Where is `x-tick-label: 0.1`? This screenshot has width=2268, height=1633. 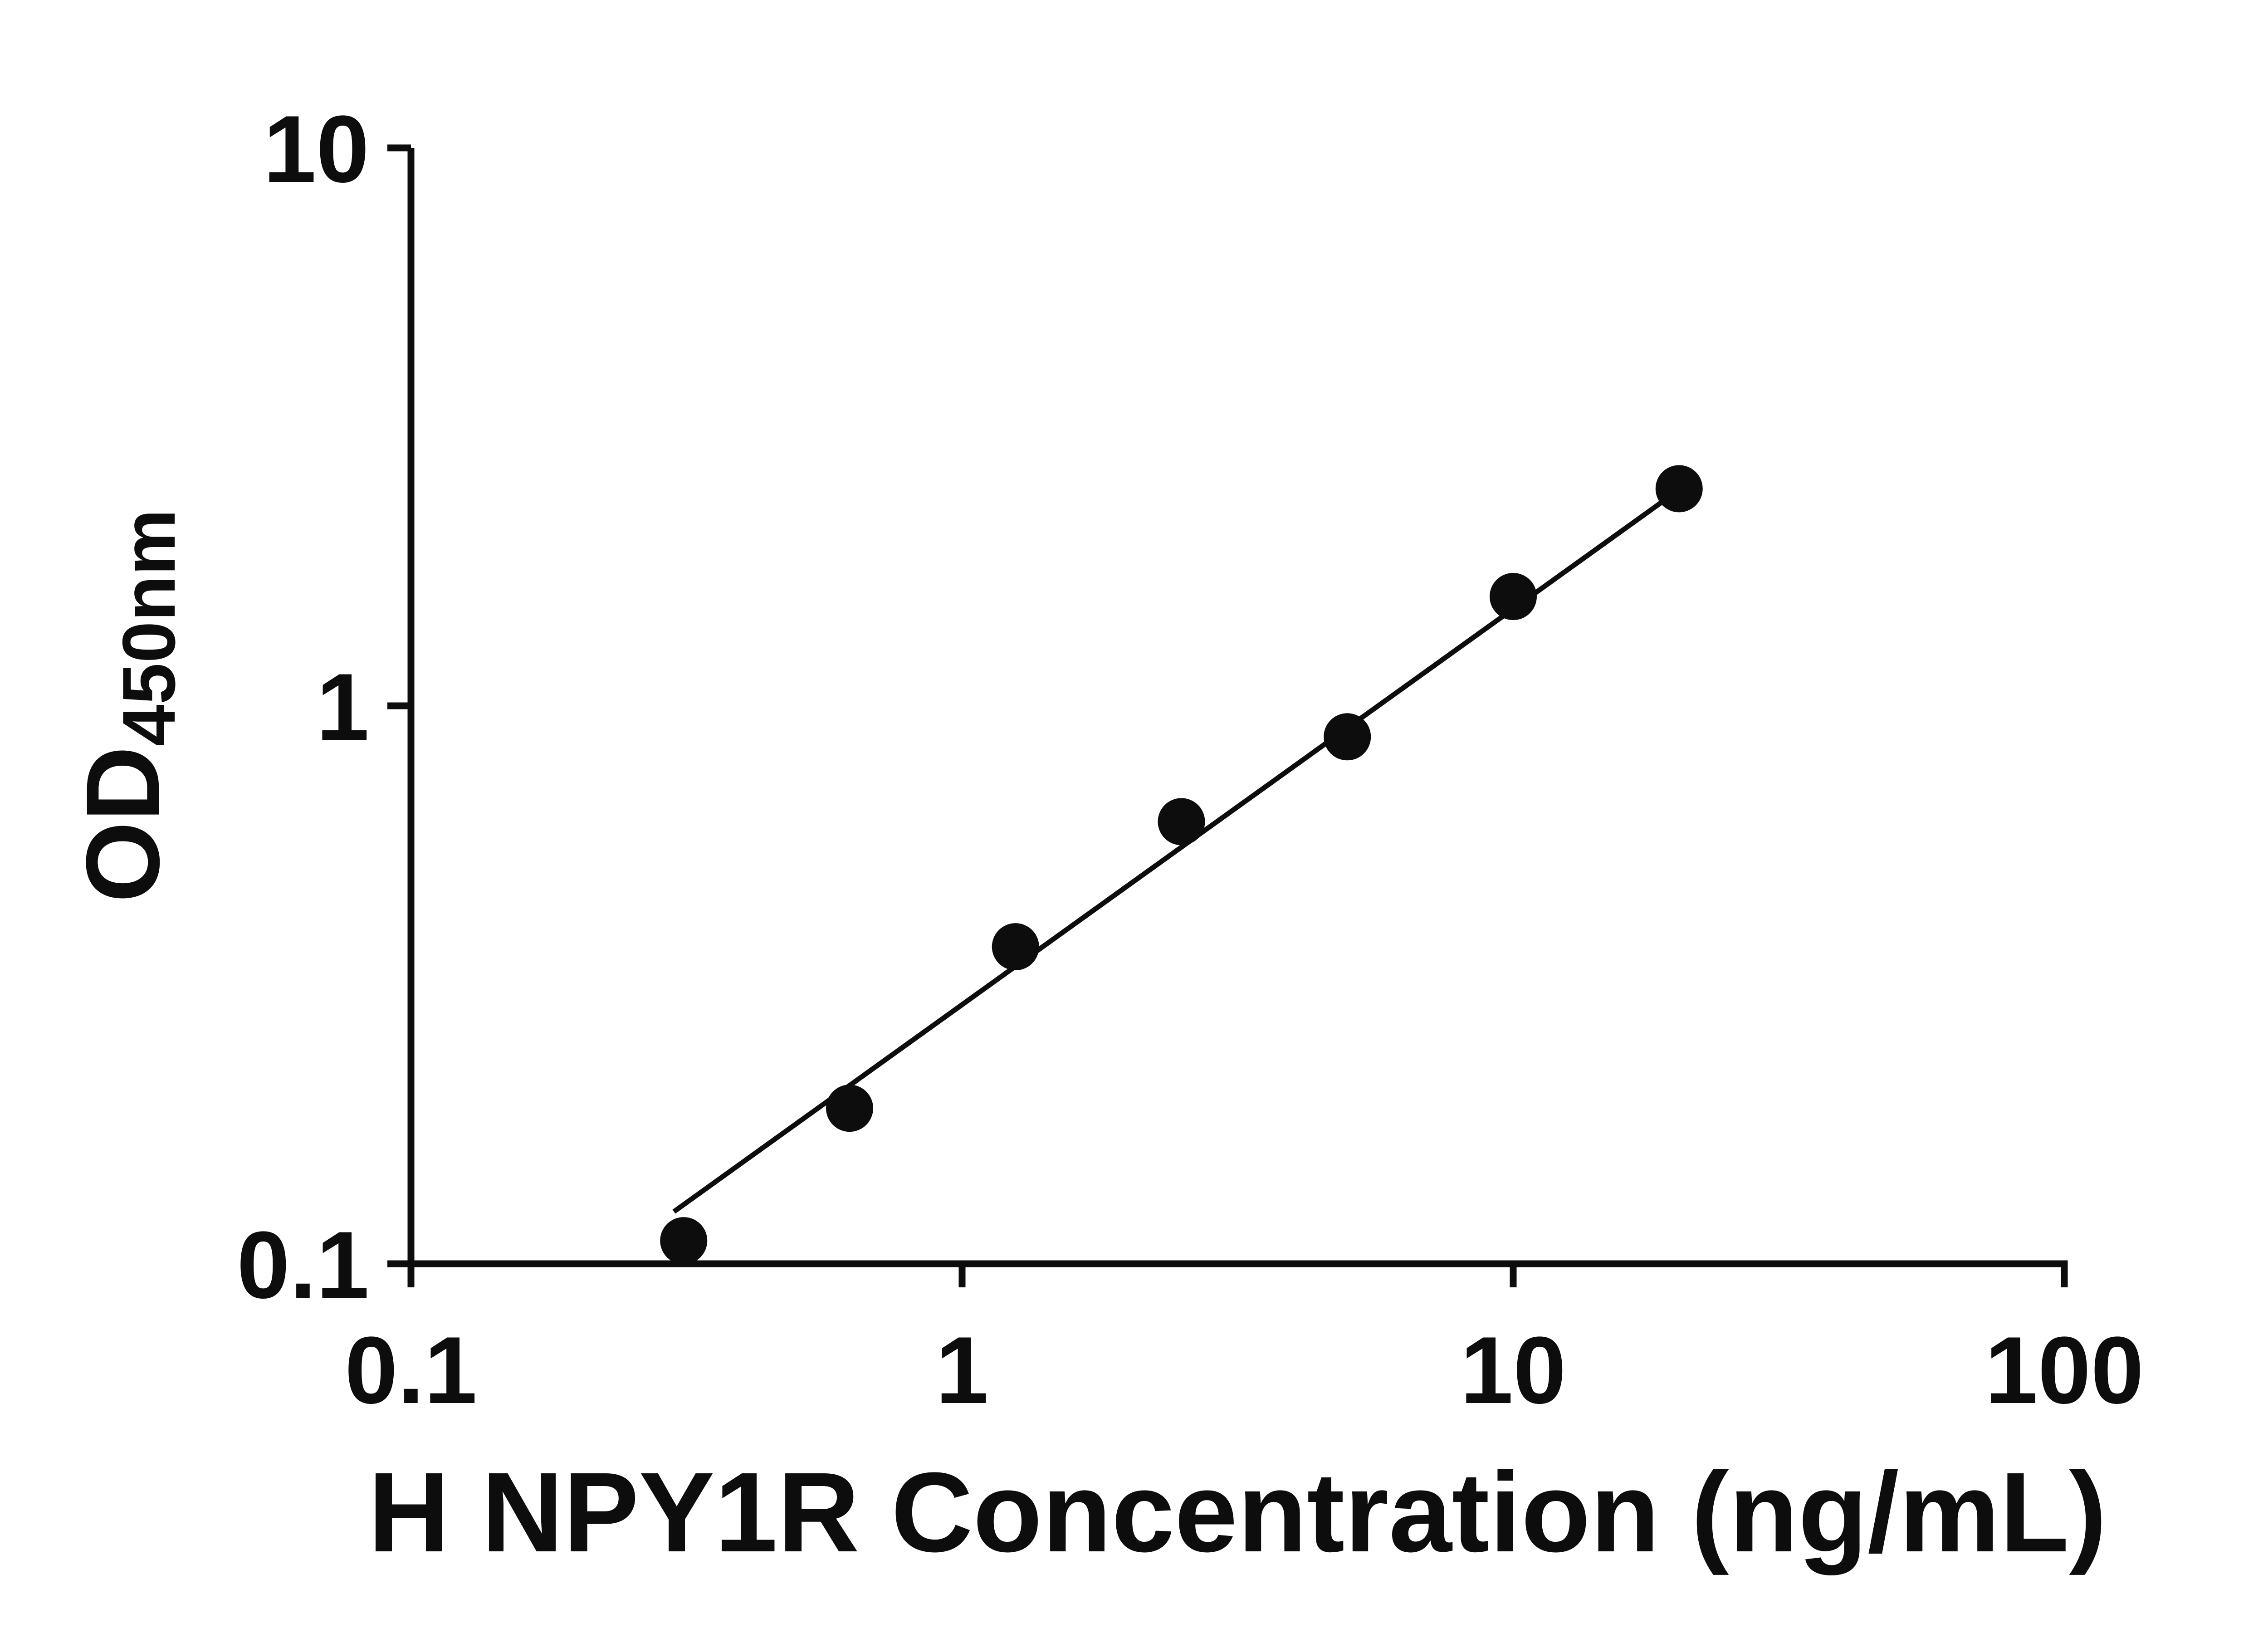 x-tick-label: 0.1 is located at coordinates (411, 1370).